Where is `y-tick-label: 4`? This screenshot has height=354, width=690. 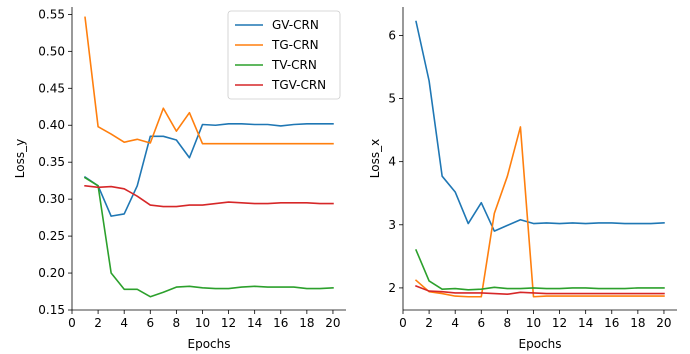 y-tick-label: 4 is located at coordinates (392, 162).